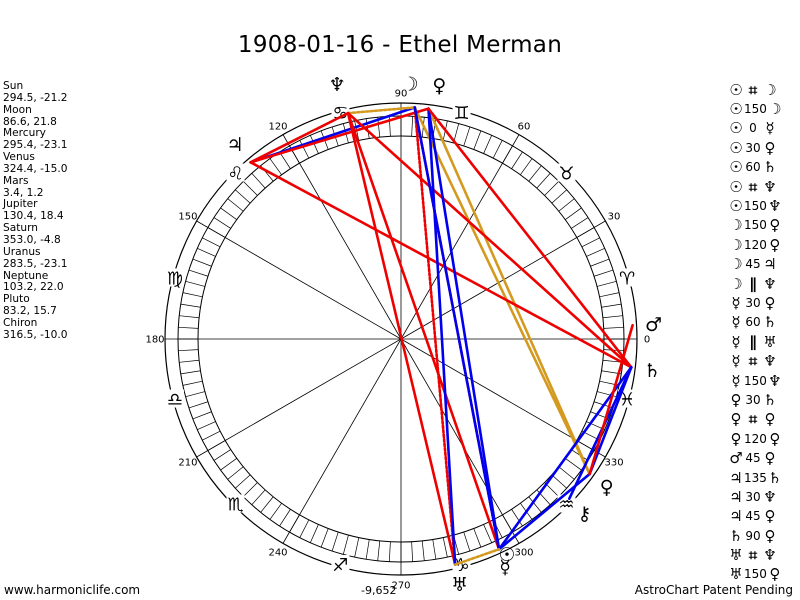 The width and height of the screenshot is (800, 600). Describe the element at coordinates (35, 168) in the screenshot. I see `planet-position: 324.4, -15.0` at that location.